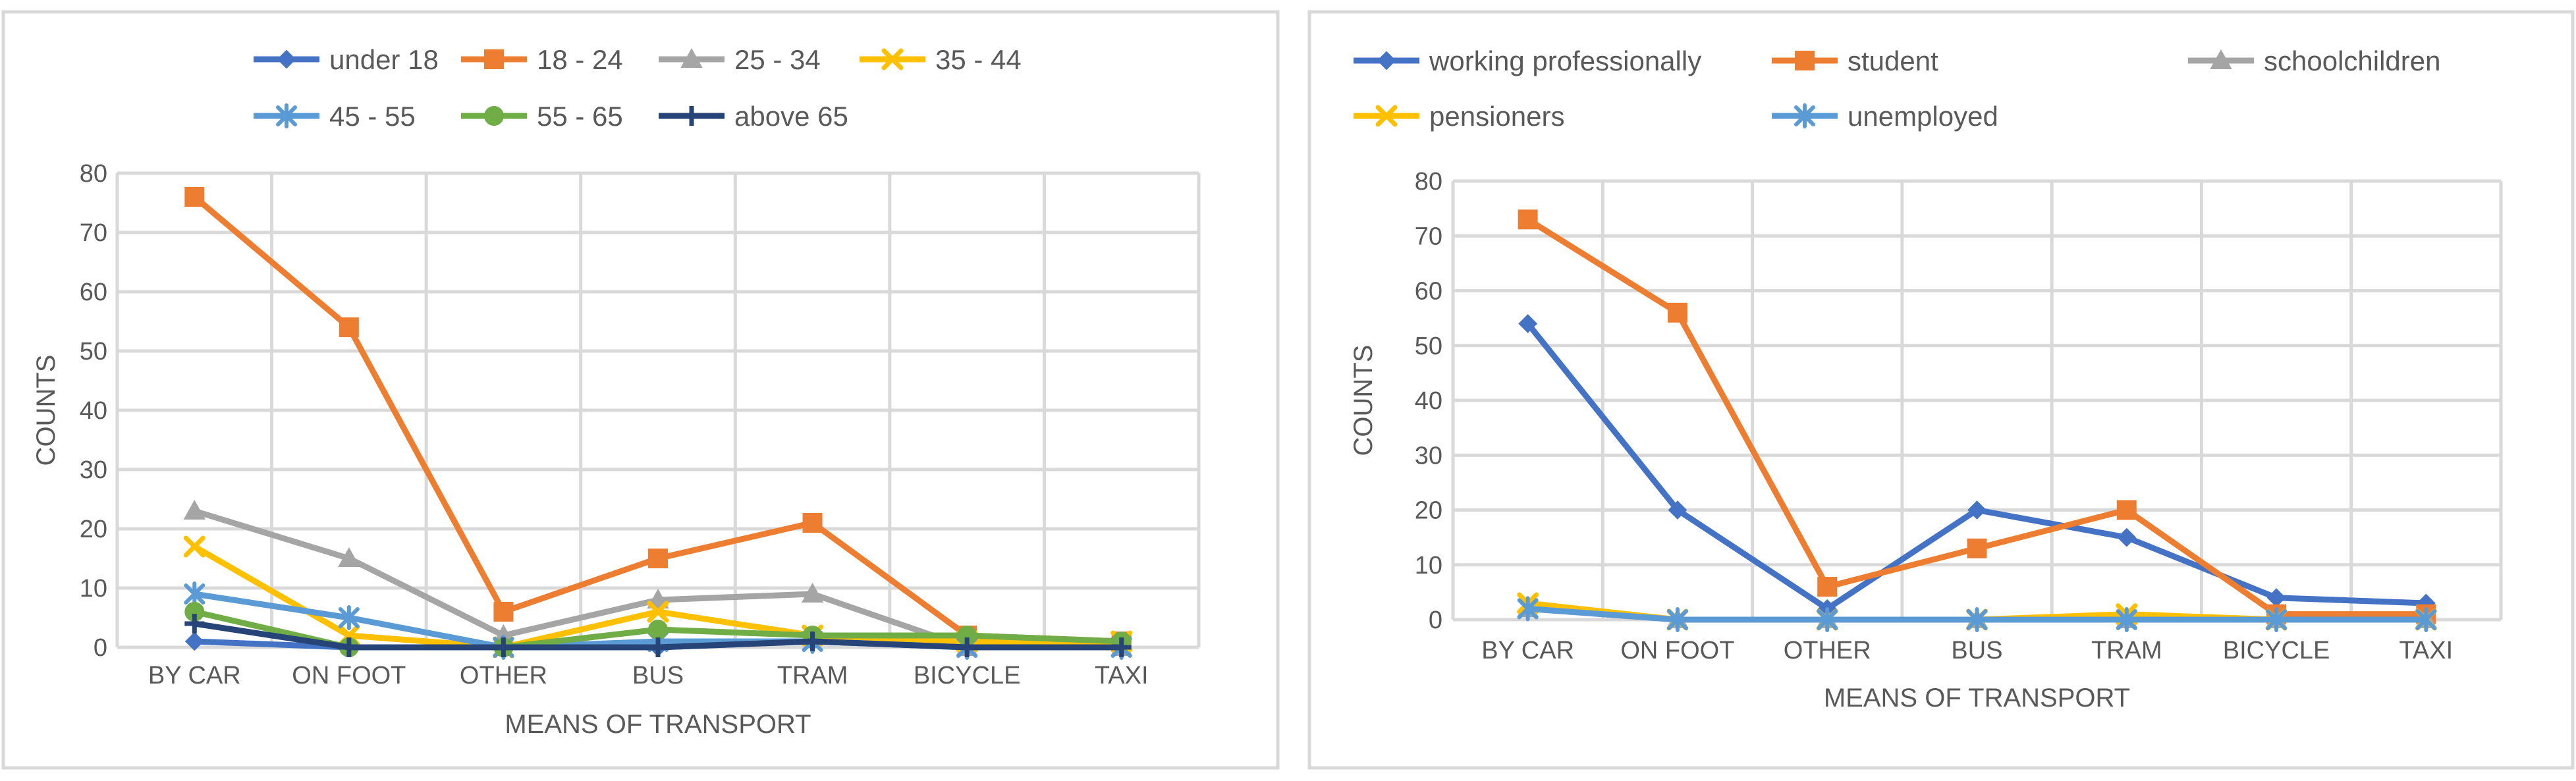 The width and height of the screenshot is (2576, 781). Describe the element at coordinates (1428, 456) in the screenshot. I see `chart2-y-tick-label: 30` at that location.